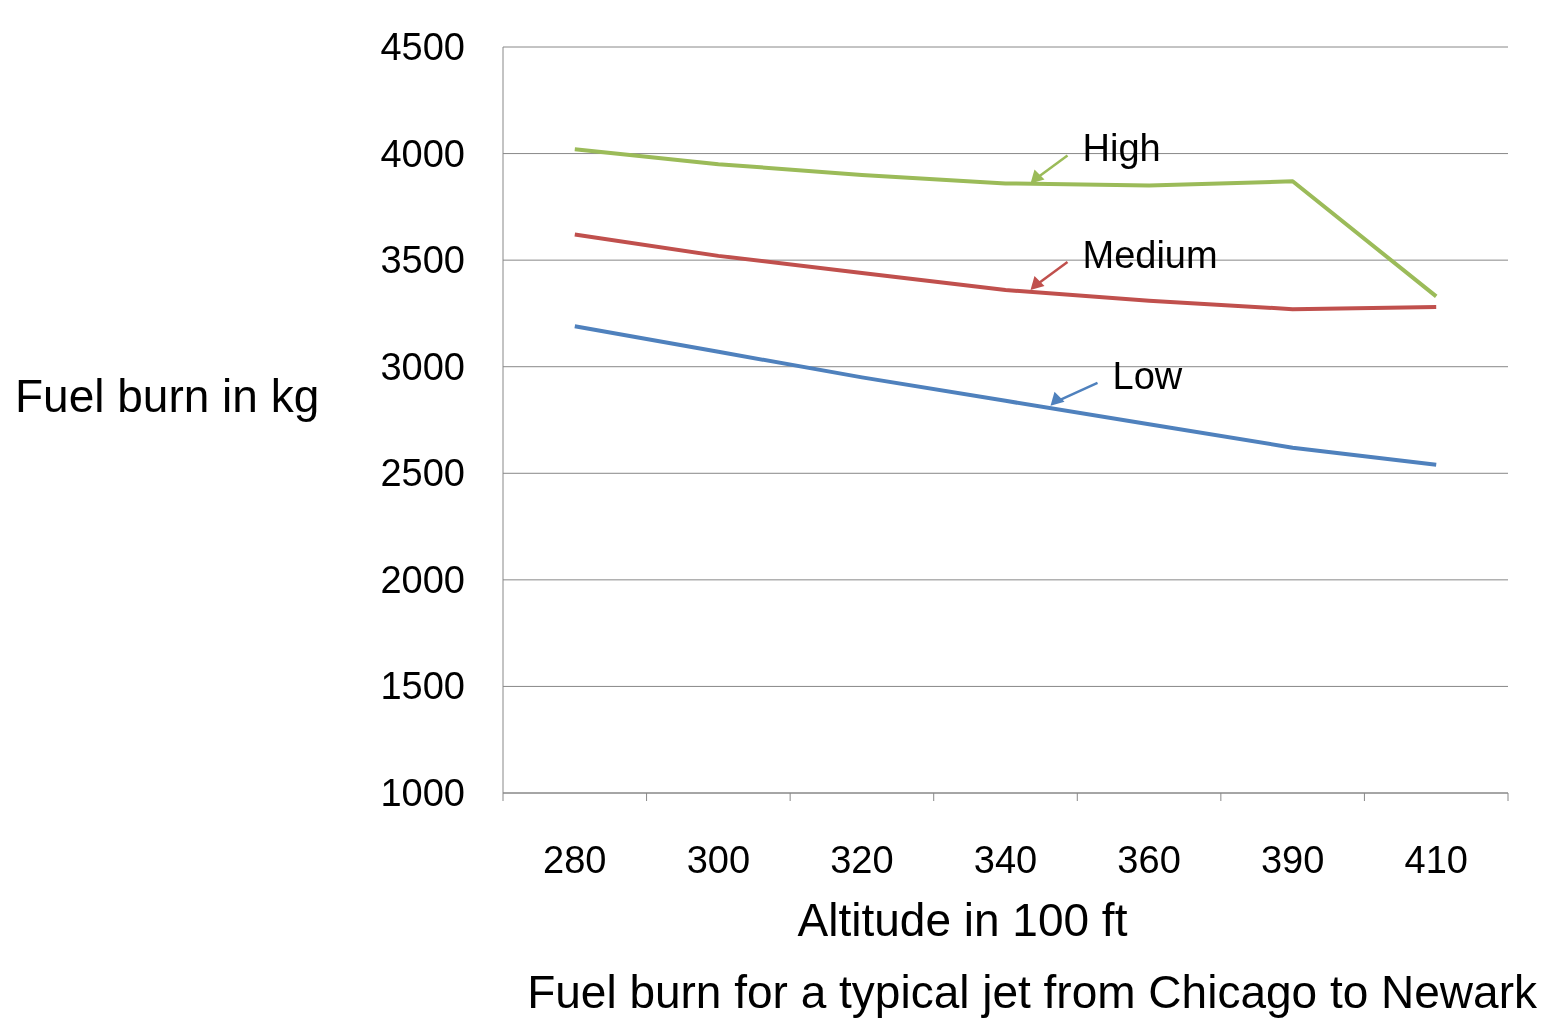 The width and height of the screenshot is (1545, 1018). I want to click on y-tick-label: 2500, so click(422, 473).